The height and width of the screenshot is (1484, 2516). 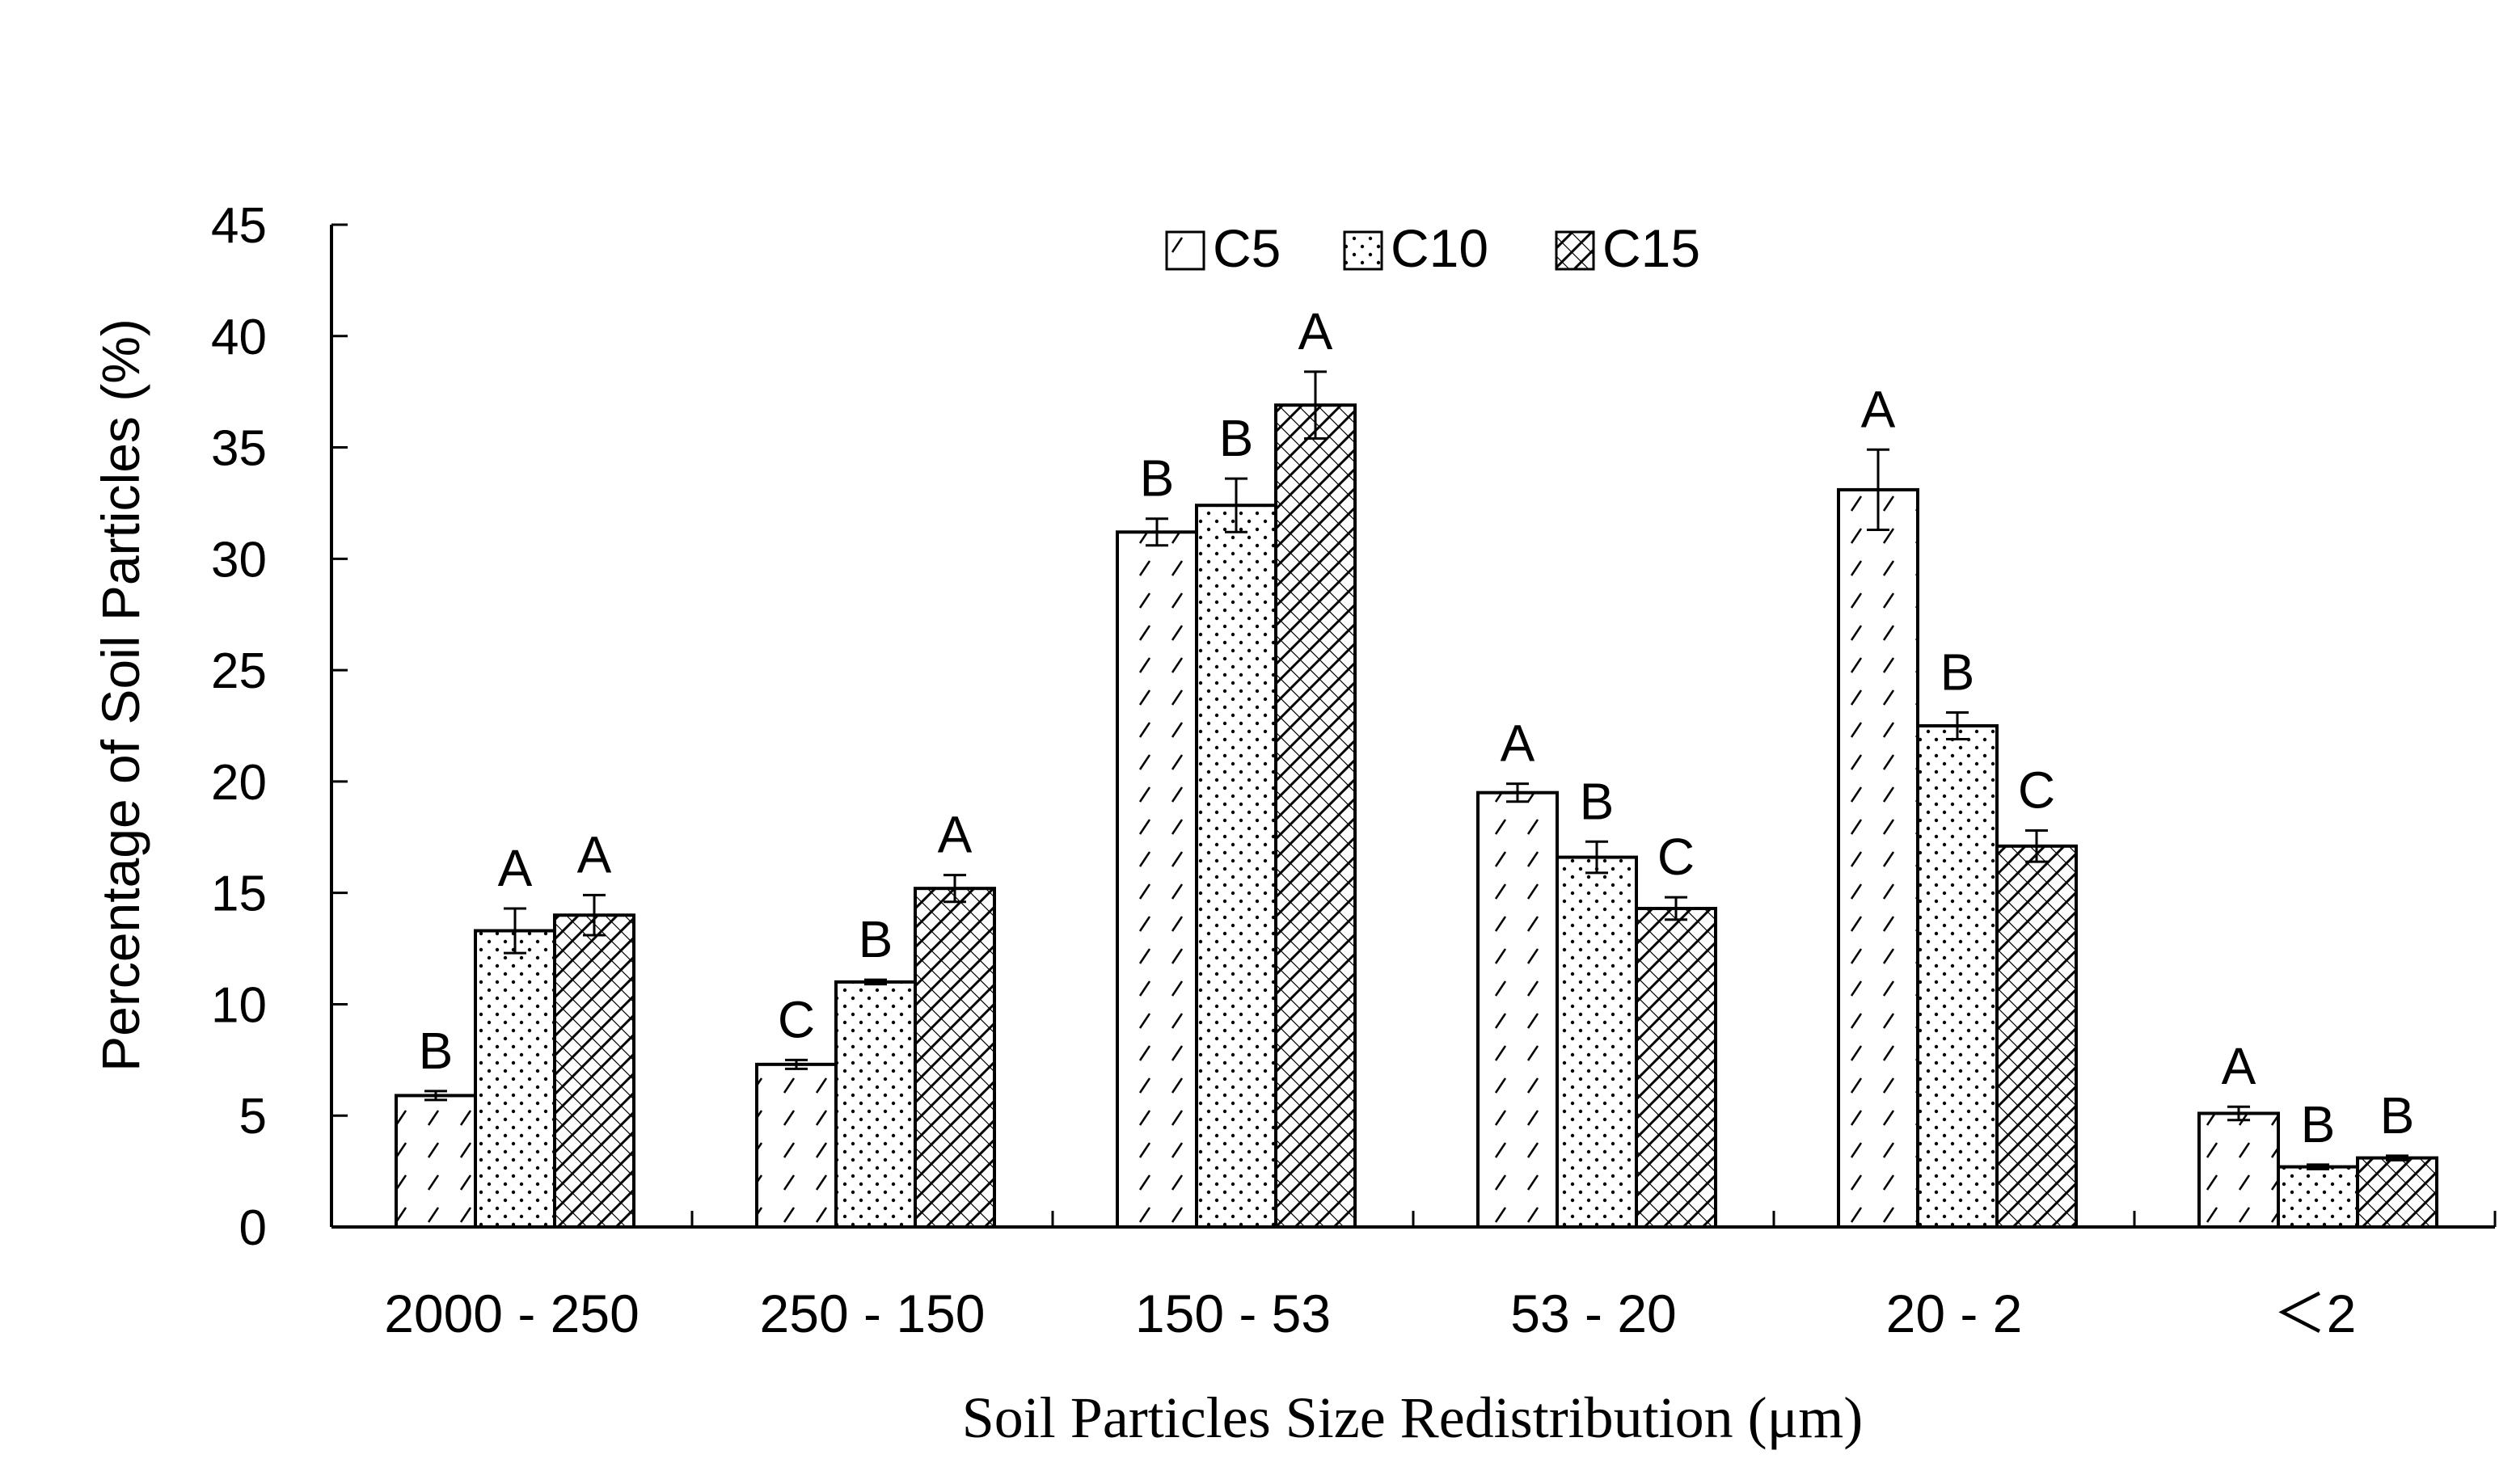 I want to click on legend-swatch-c10, so click(x=1363, y=250).